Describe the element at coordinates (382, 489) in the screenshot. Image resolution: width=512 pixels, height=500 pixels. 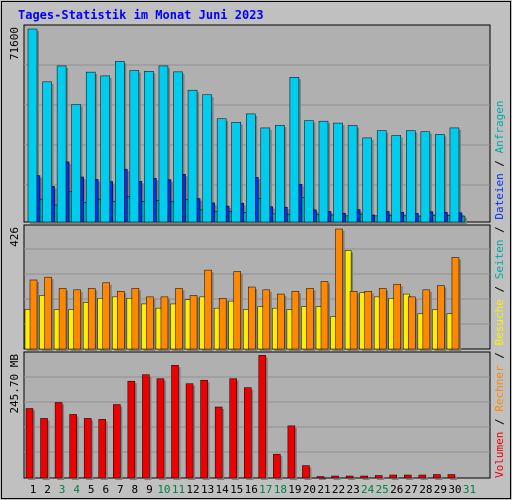
I see `day-label: 25` at that location.